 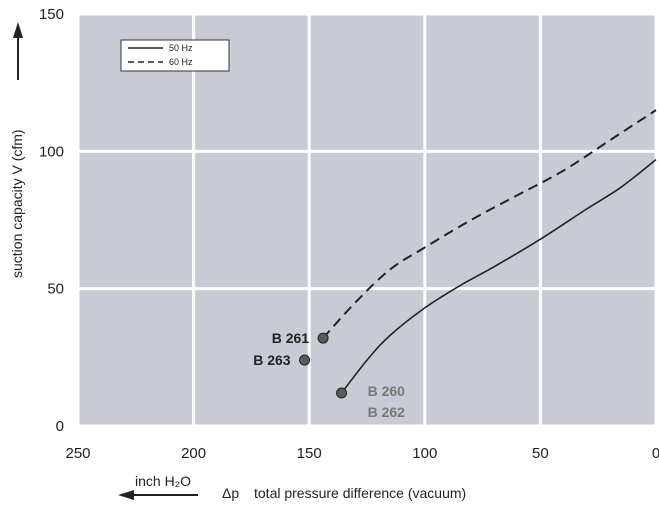 I want to click on y-tick-label: 50, so click(x=55, y=289).